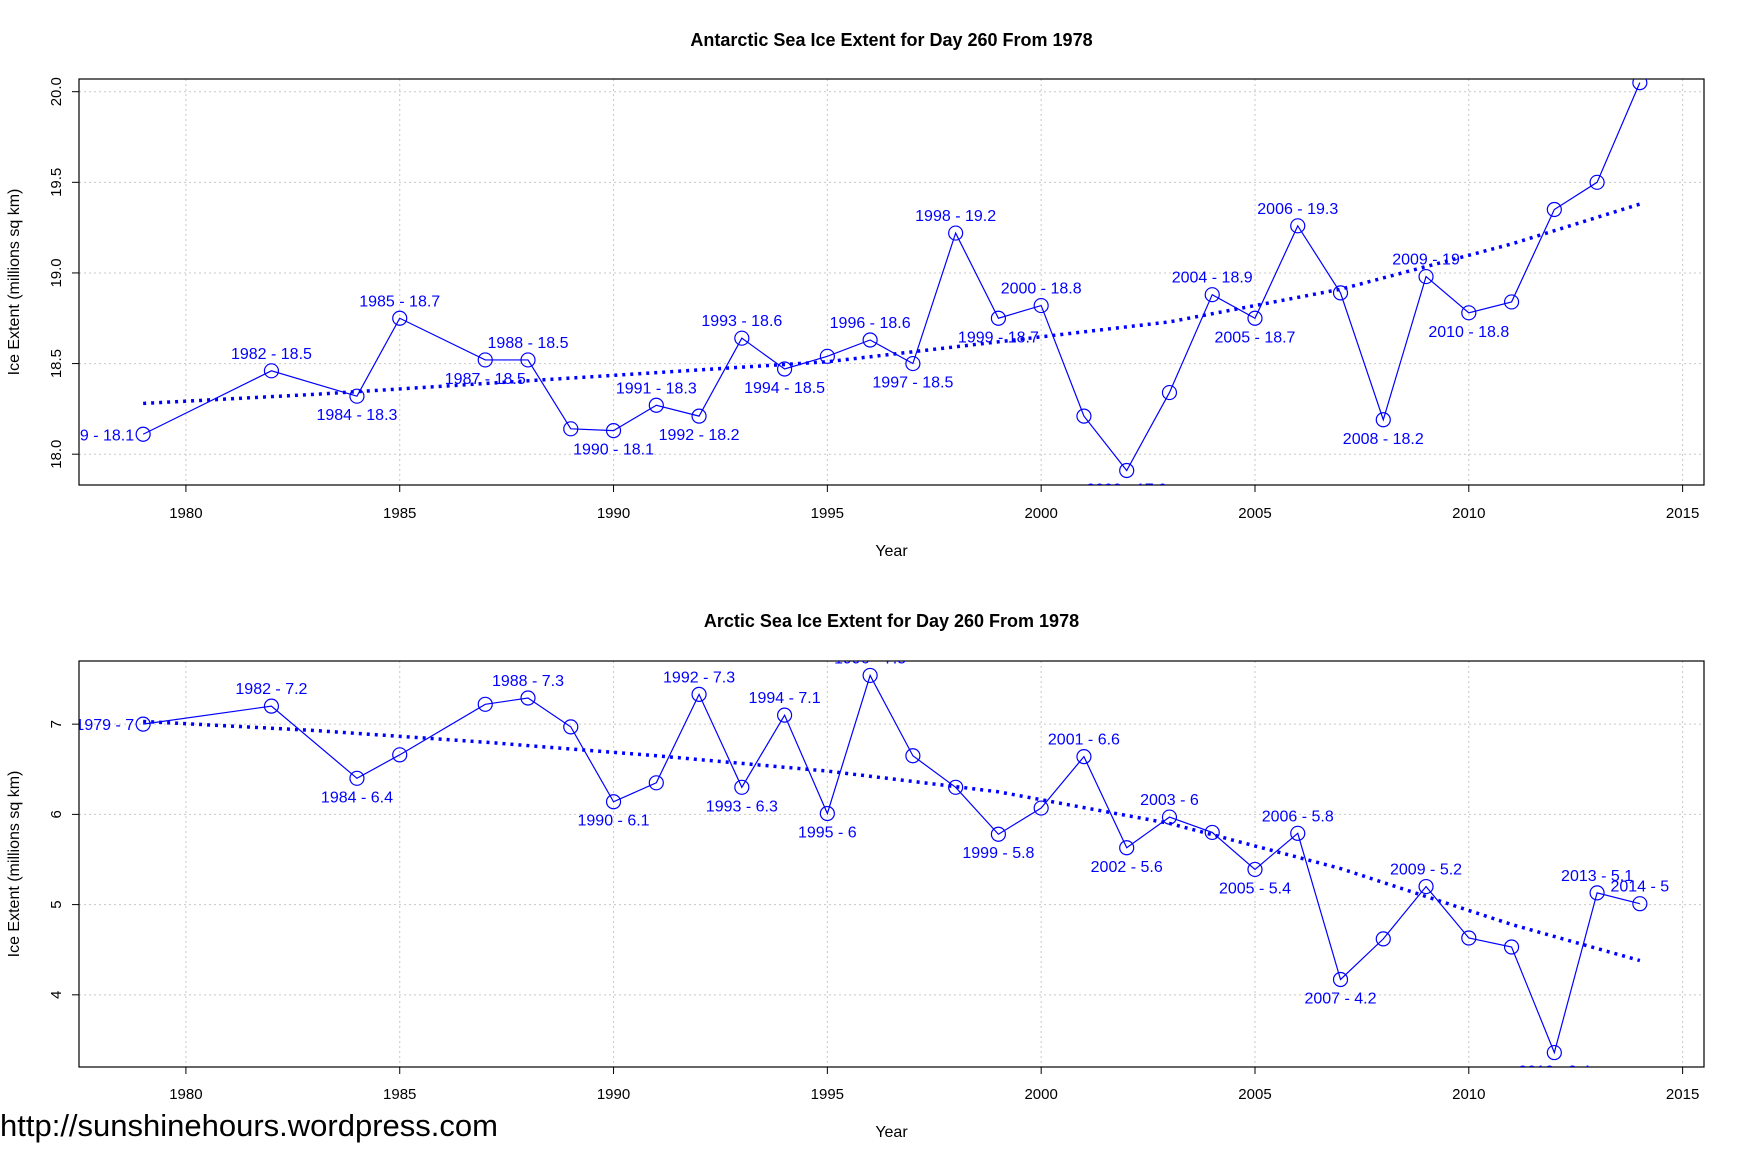  Describe the element at coordinates (870, 323) in the screenshot. I see `data-label: 1996 - 18.6` at that location.